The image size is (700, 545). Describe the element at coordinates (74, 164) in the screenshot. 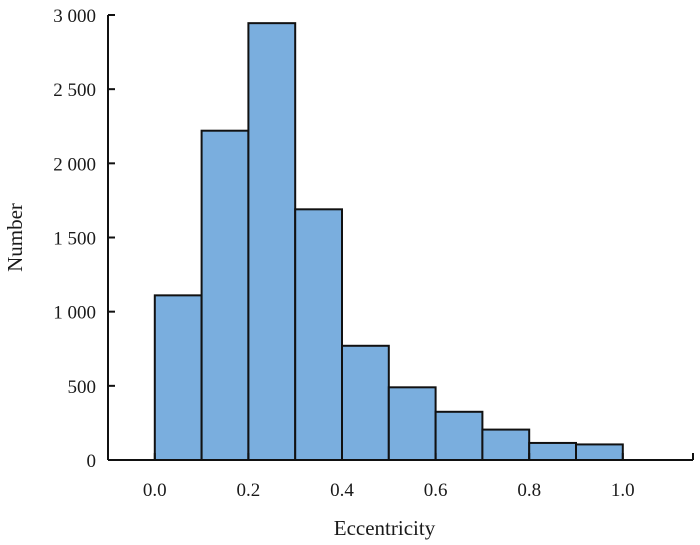

I see `y-tick-label: 2 000` at that location.